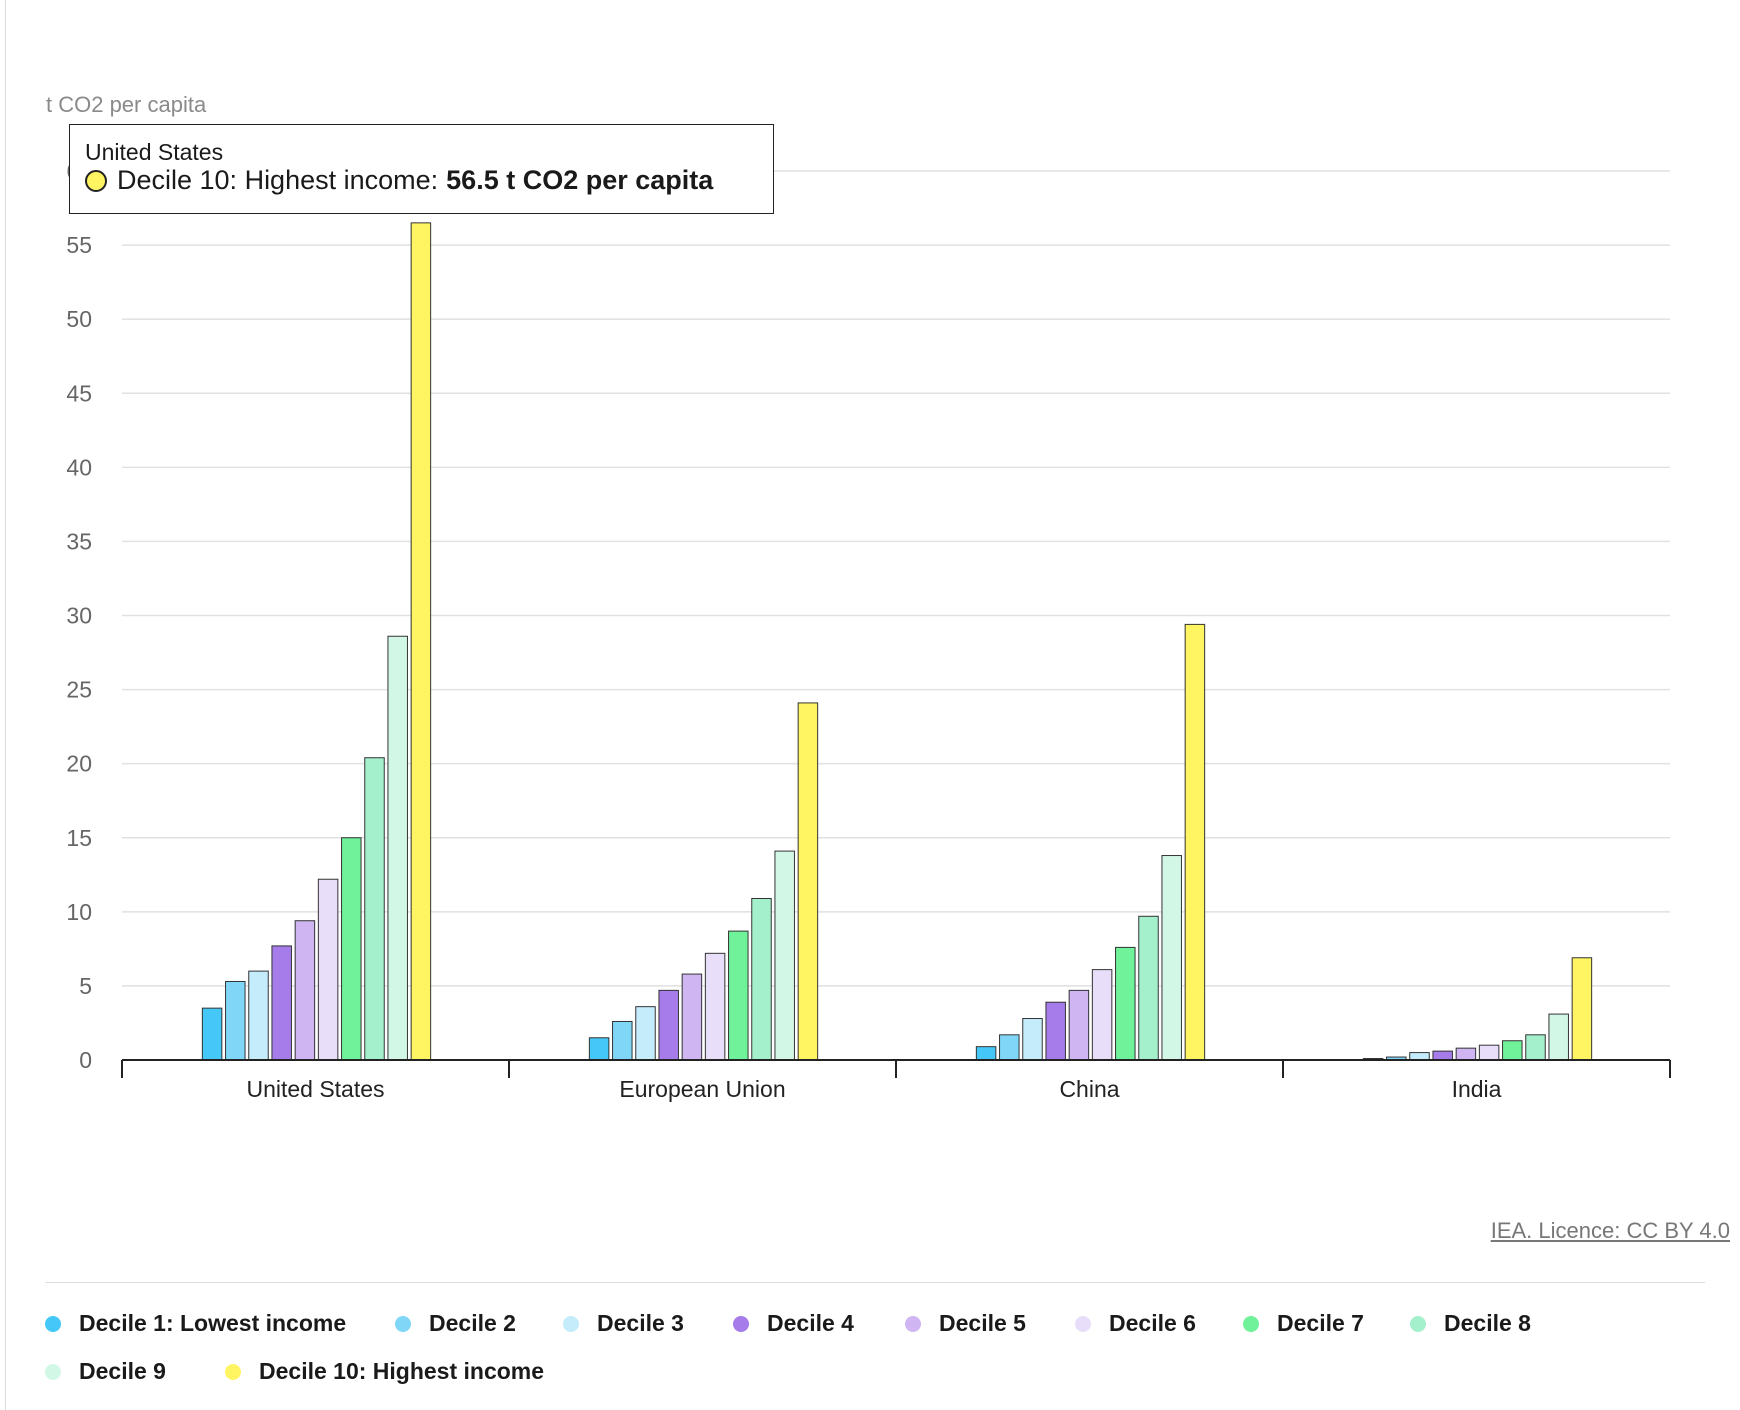 The image size is (1740, 1410). I want to click on legend-item: Decile 10: Highest income, so click(384, 1371).